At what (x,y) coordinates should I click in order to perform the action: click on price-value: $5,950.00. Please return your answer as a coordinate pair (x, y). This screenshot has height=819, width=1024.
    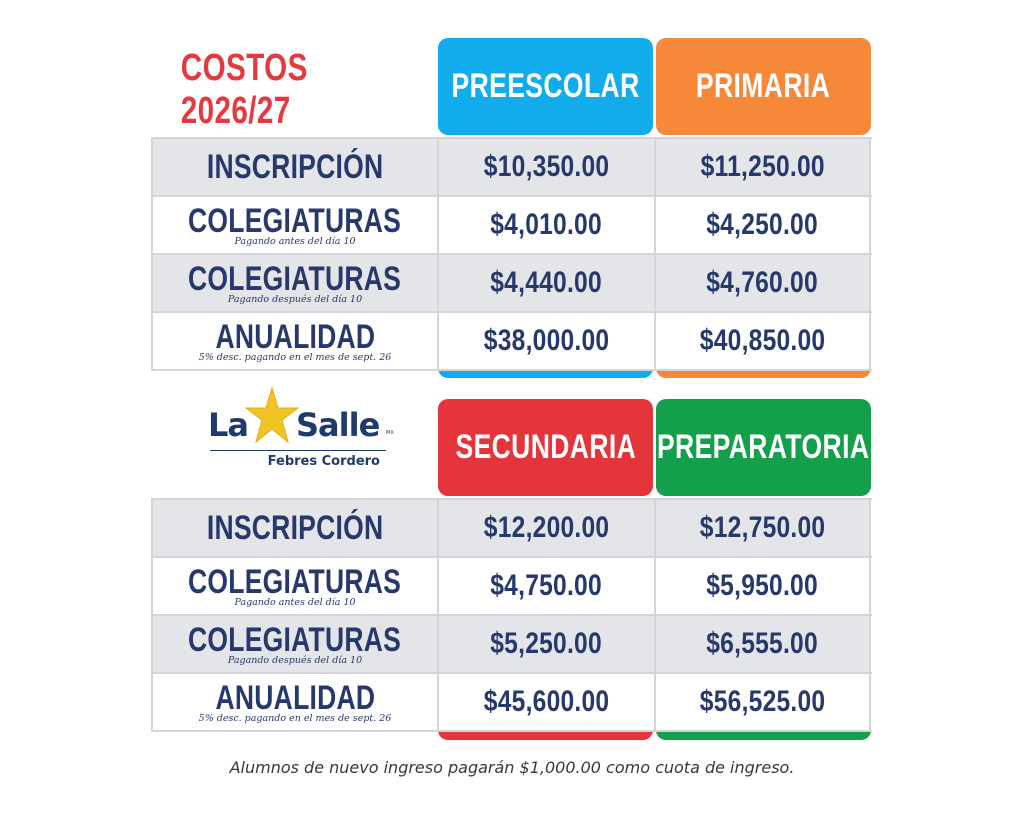
    Looking at the image, I should click on (762, 585).